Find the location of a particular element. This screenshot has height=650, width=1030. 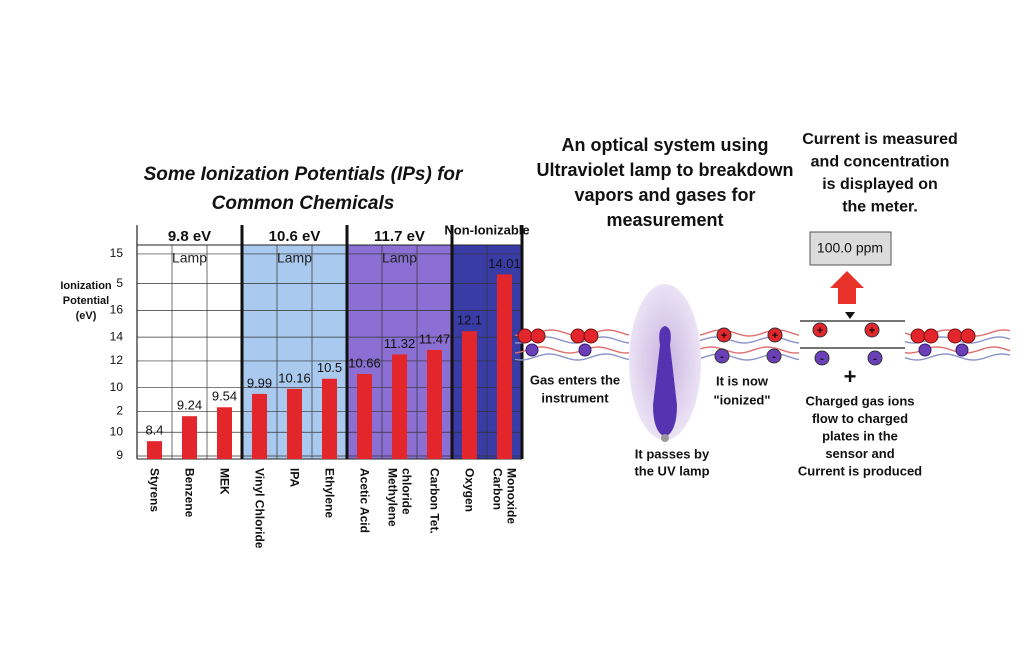

x-tick-label: Carbon Tet. is located at coordinates (434, 501).